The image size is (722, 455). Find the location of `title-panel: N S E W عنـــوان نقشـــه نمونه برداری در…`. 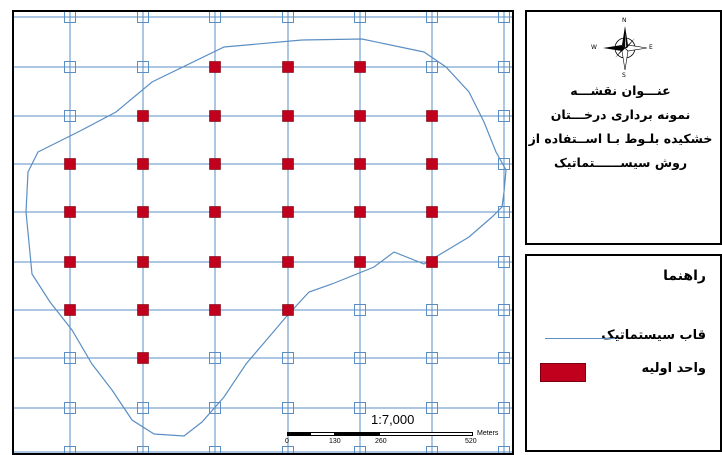

title-panel: N S E W عنـــوان نقشـــه نمونه برداری در… is located at coordinates (623, 127).